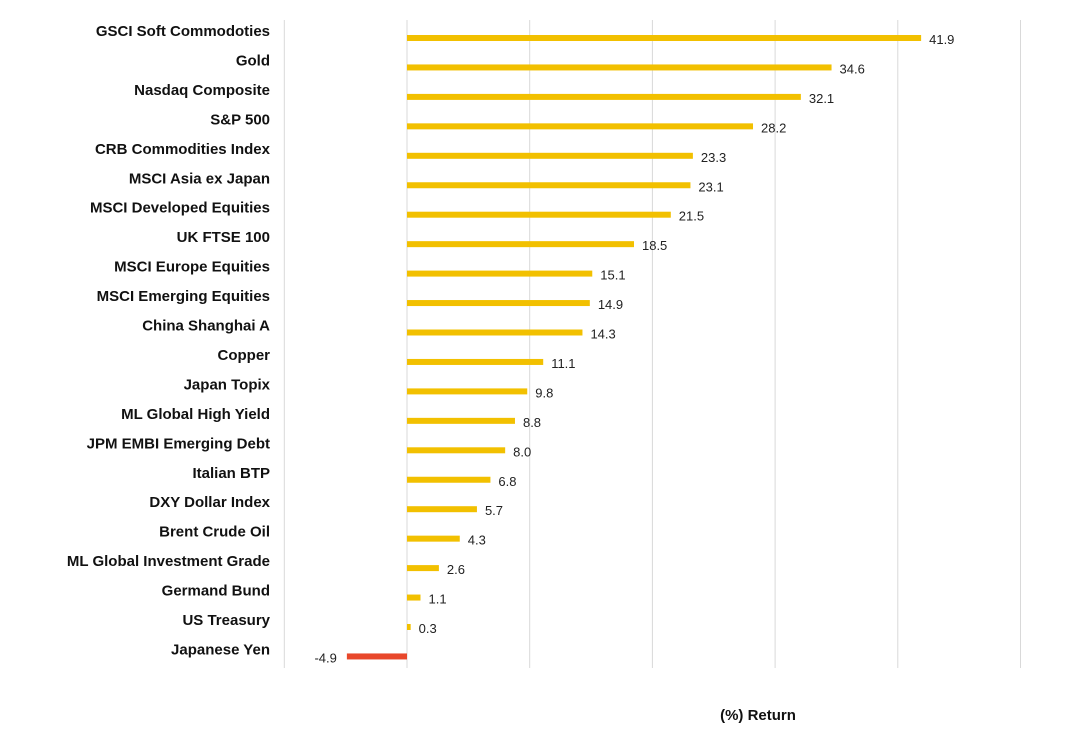 This screenshot has height=743, width=1075. What do you see at coordinates (428, 628) in the screenshot?
I see `data-label: 0.3` at bounding box center [428, 628].